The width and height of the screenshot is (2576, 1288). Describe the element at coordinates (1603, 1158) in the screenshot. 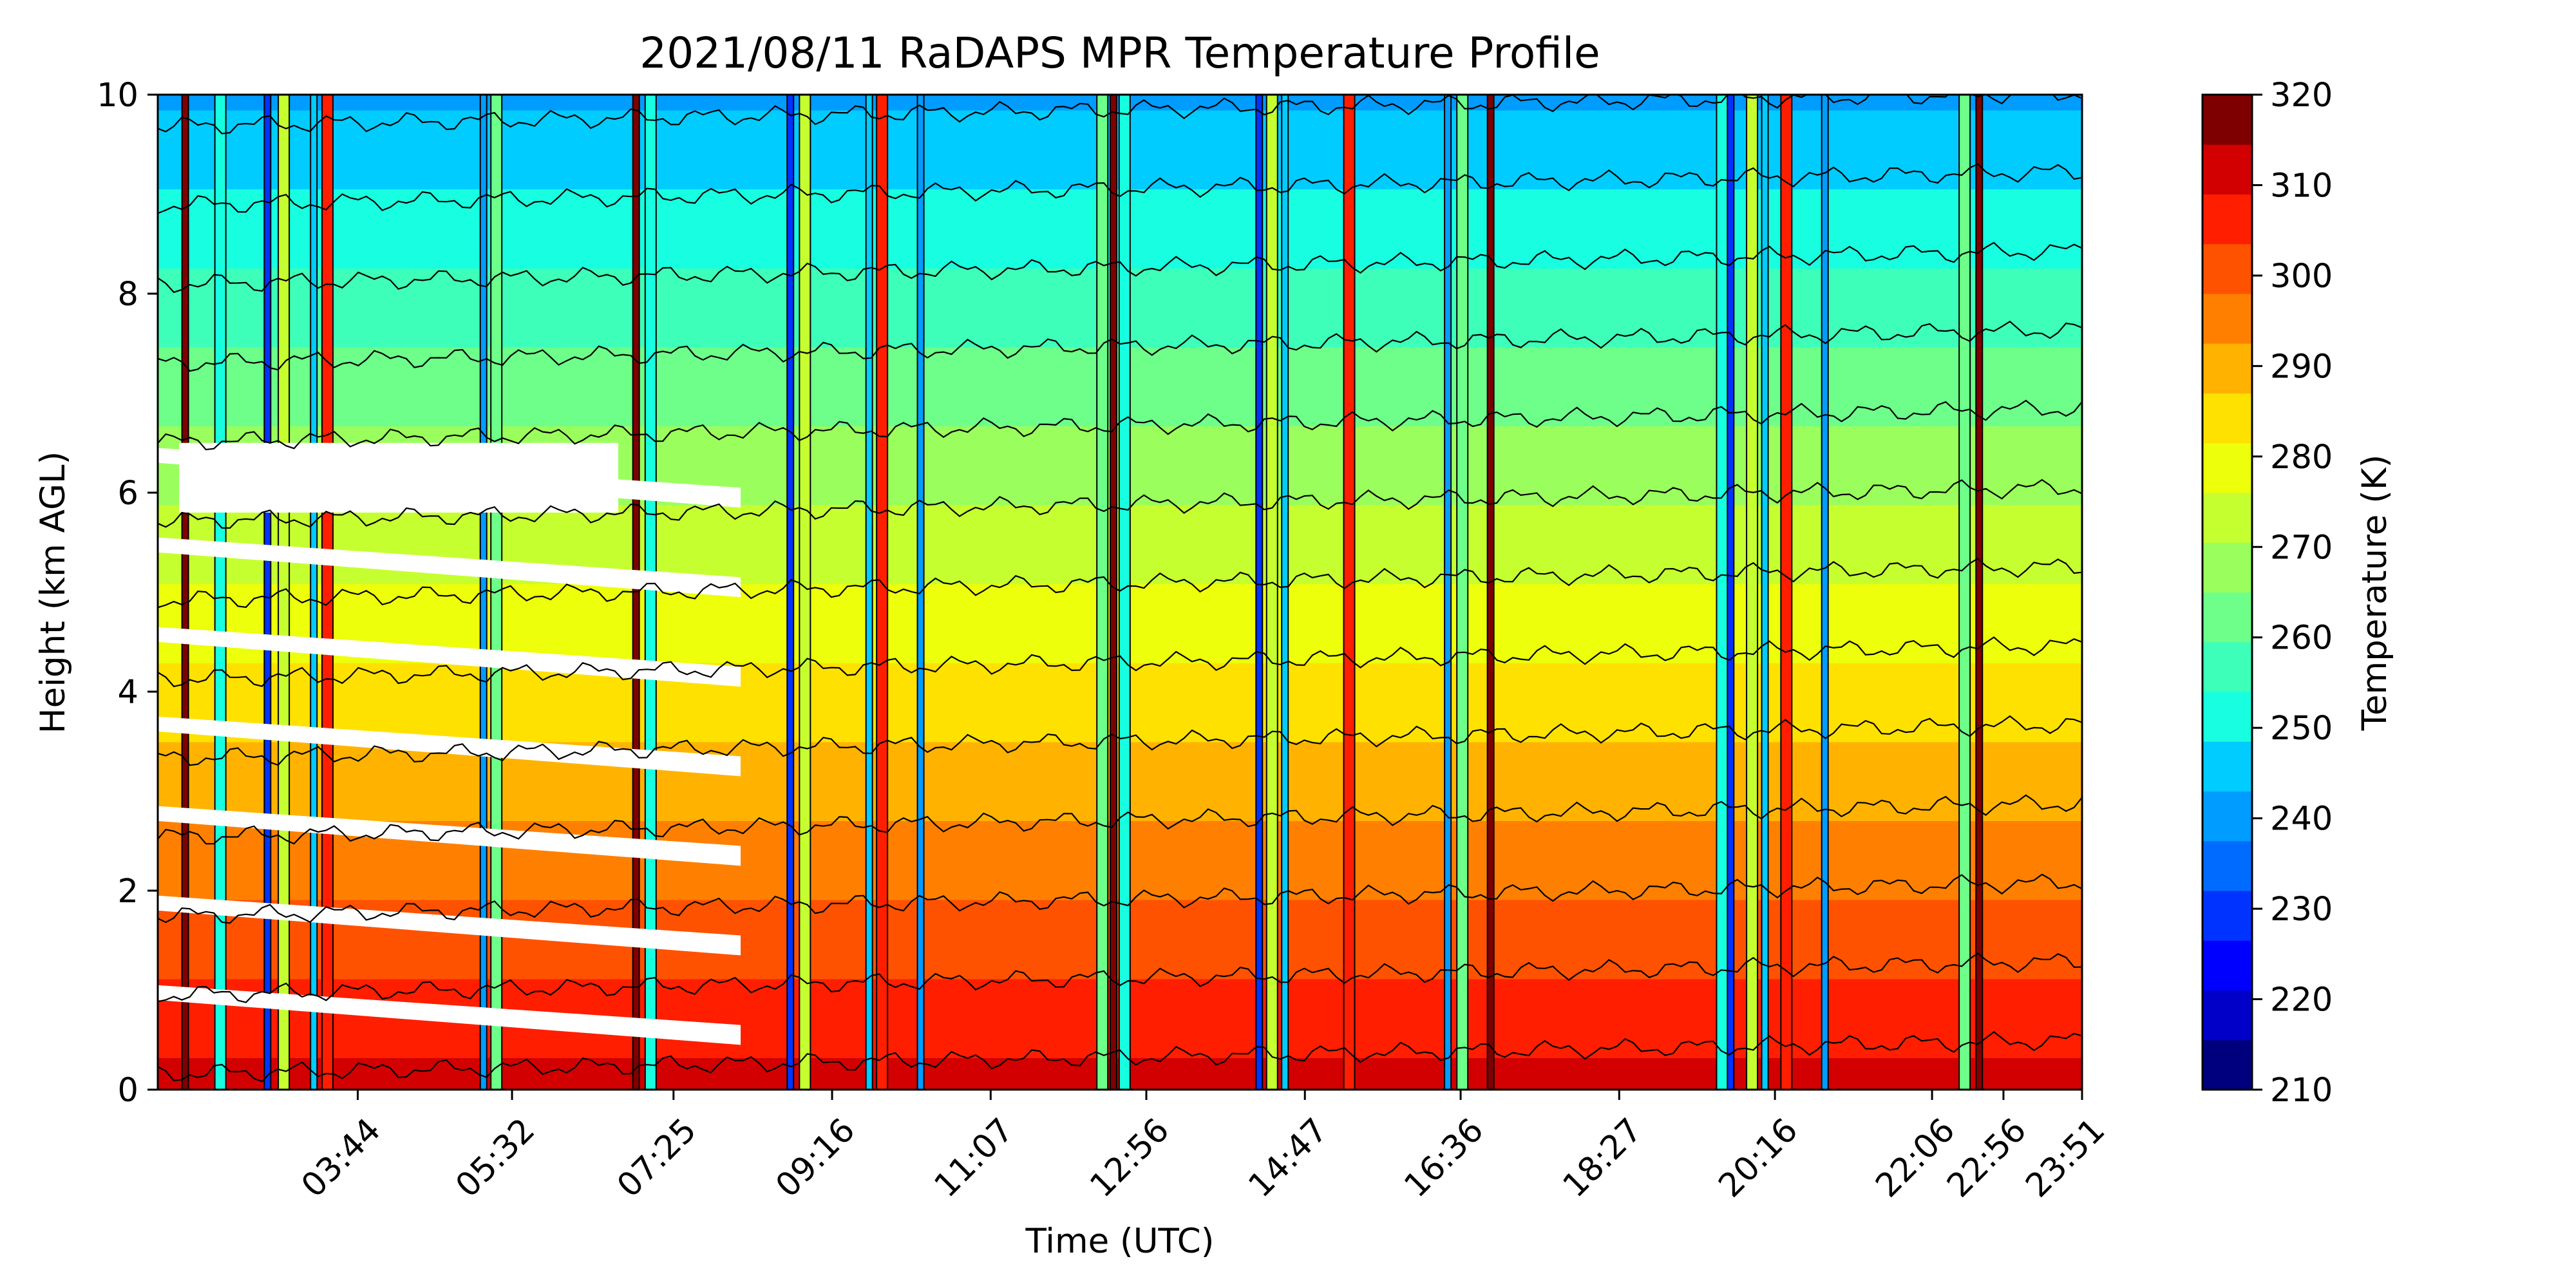

I see `x-tick-label: 18:27` at that location.